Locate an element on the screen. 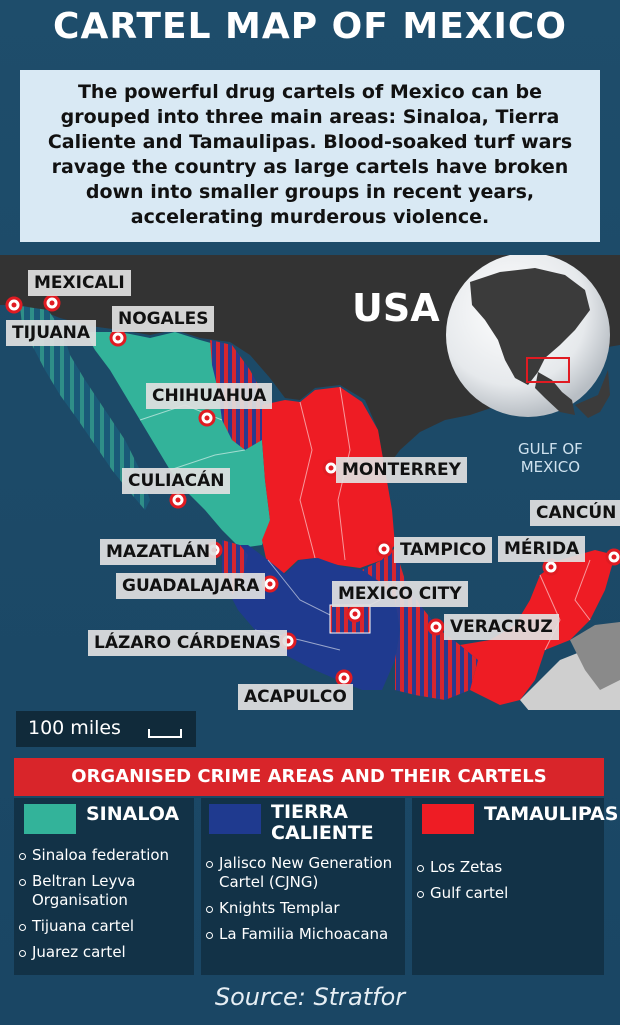  list-item: Gulf cartel is located at coordinates (508, 893).